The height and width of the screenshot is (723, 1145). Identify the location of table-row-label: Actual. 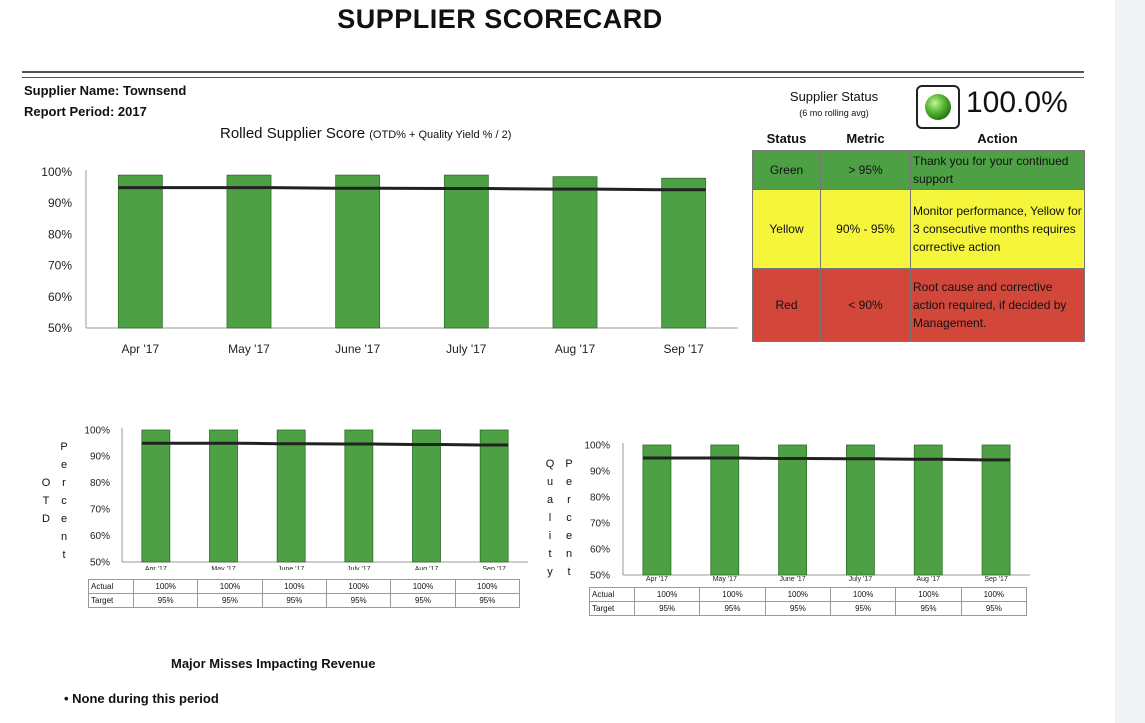
(612, 594).